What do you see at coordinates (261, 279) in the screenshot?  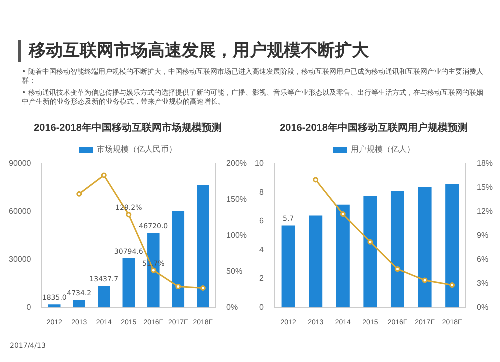 I see `y-tick-label: 2` at bounding box center [261, 279].